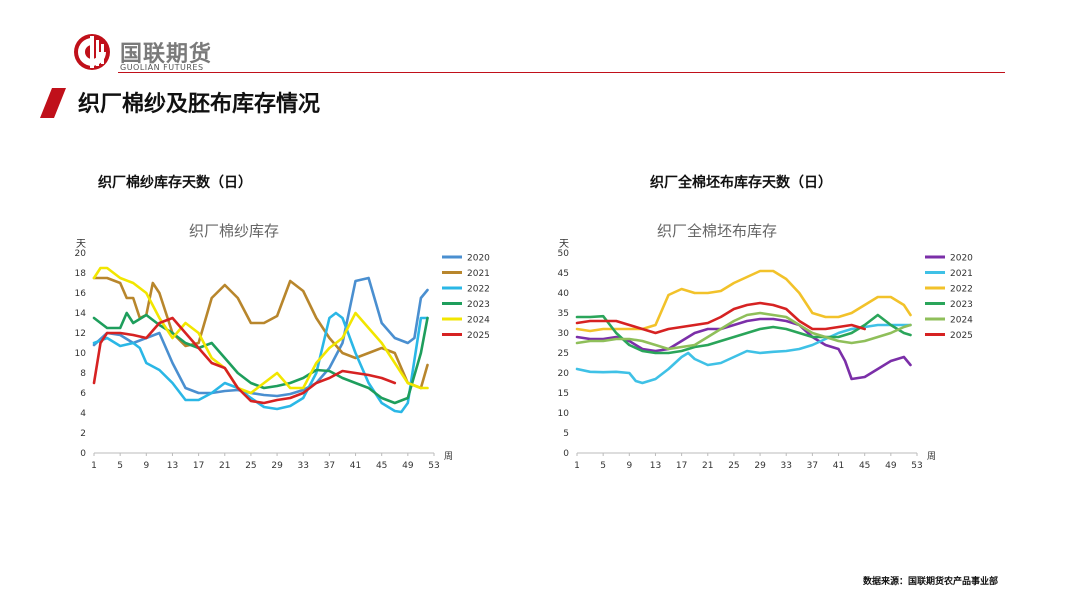 This screenshot has width=1080, height=608. I want to click on y-tick-label: 30, so click(564, 334).